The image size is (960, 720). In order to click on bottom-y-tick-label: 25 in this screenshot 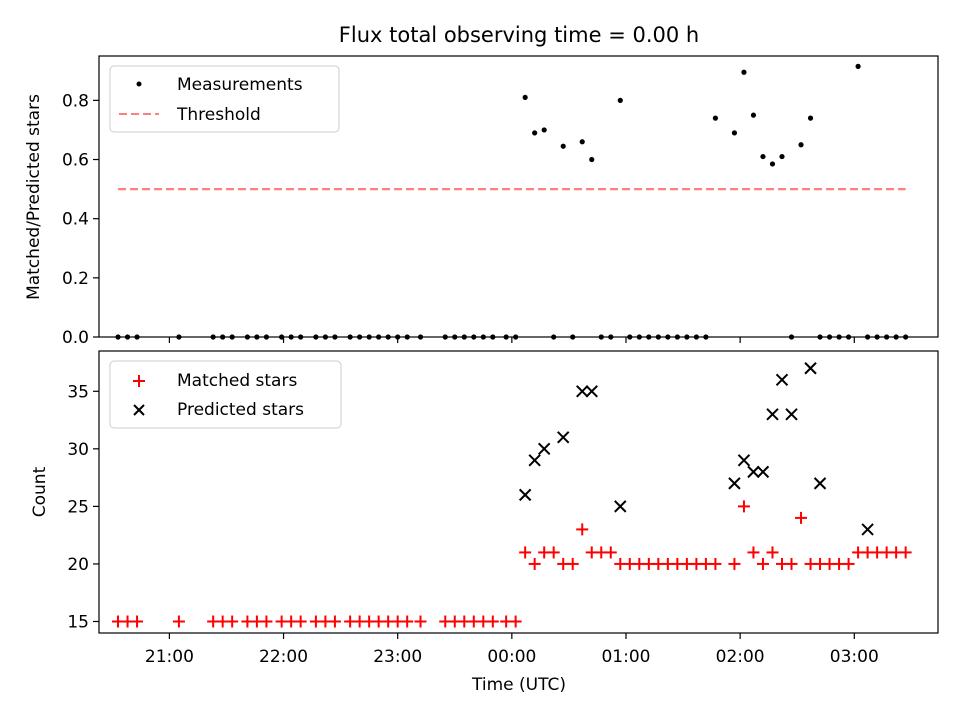, I will do `click(78, 507)`.